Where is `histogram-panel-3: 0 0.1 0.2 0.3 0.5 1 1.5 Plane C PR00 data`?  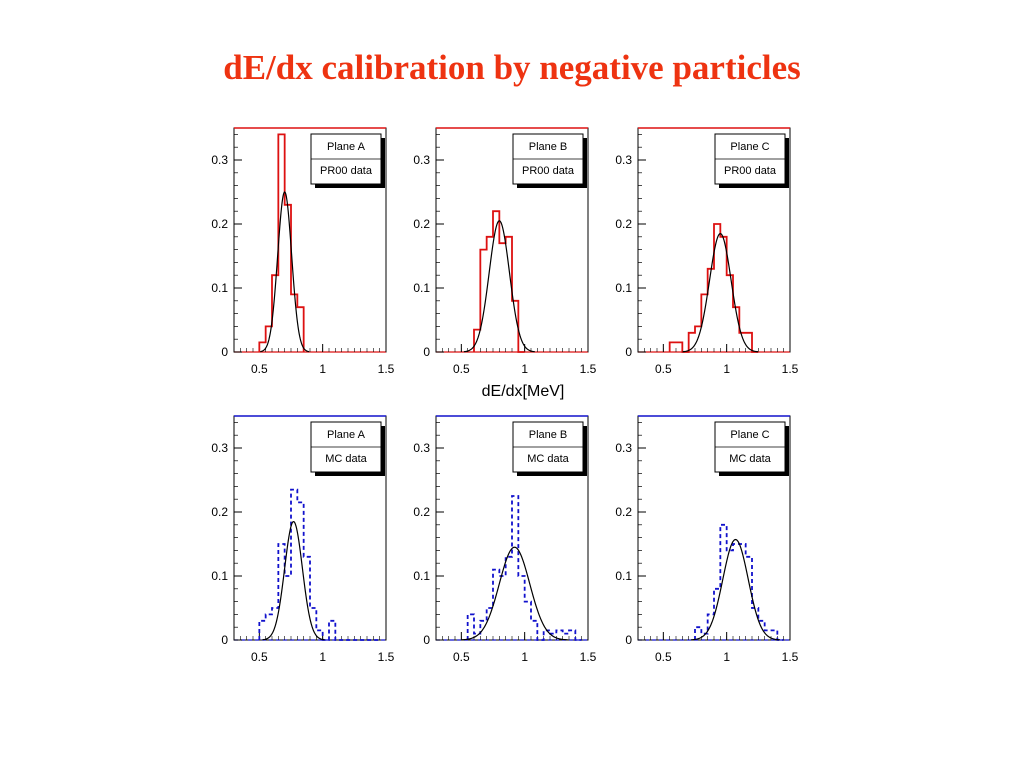 histogram-panel-3: 0 0.1 0.2 0.3 0.5 1 1.5 Plane C PR00 data is located at coordinates (707, 251).